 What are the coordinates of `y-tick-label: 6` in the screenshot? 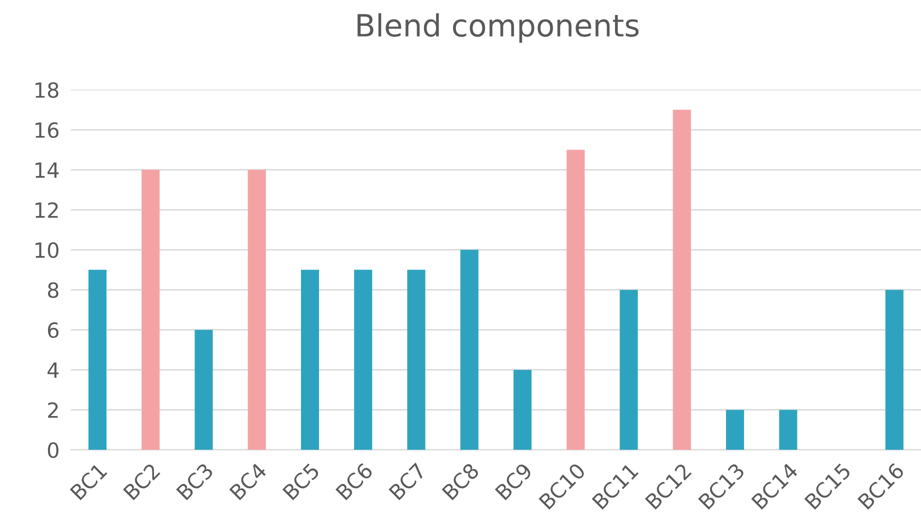 It's located at (53, 330).